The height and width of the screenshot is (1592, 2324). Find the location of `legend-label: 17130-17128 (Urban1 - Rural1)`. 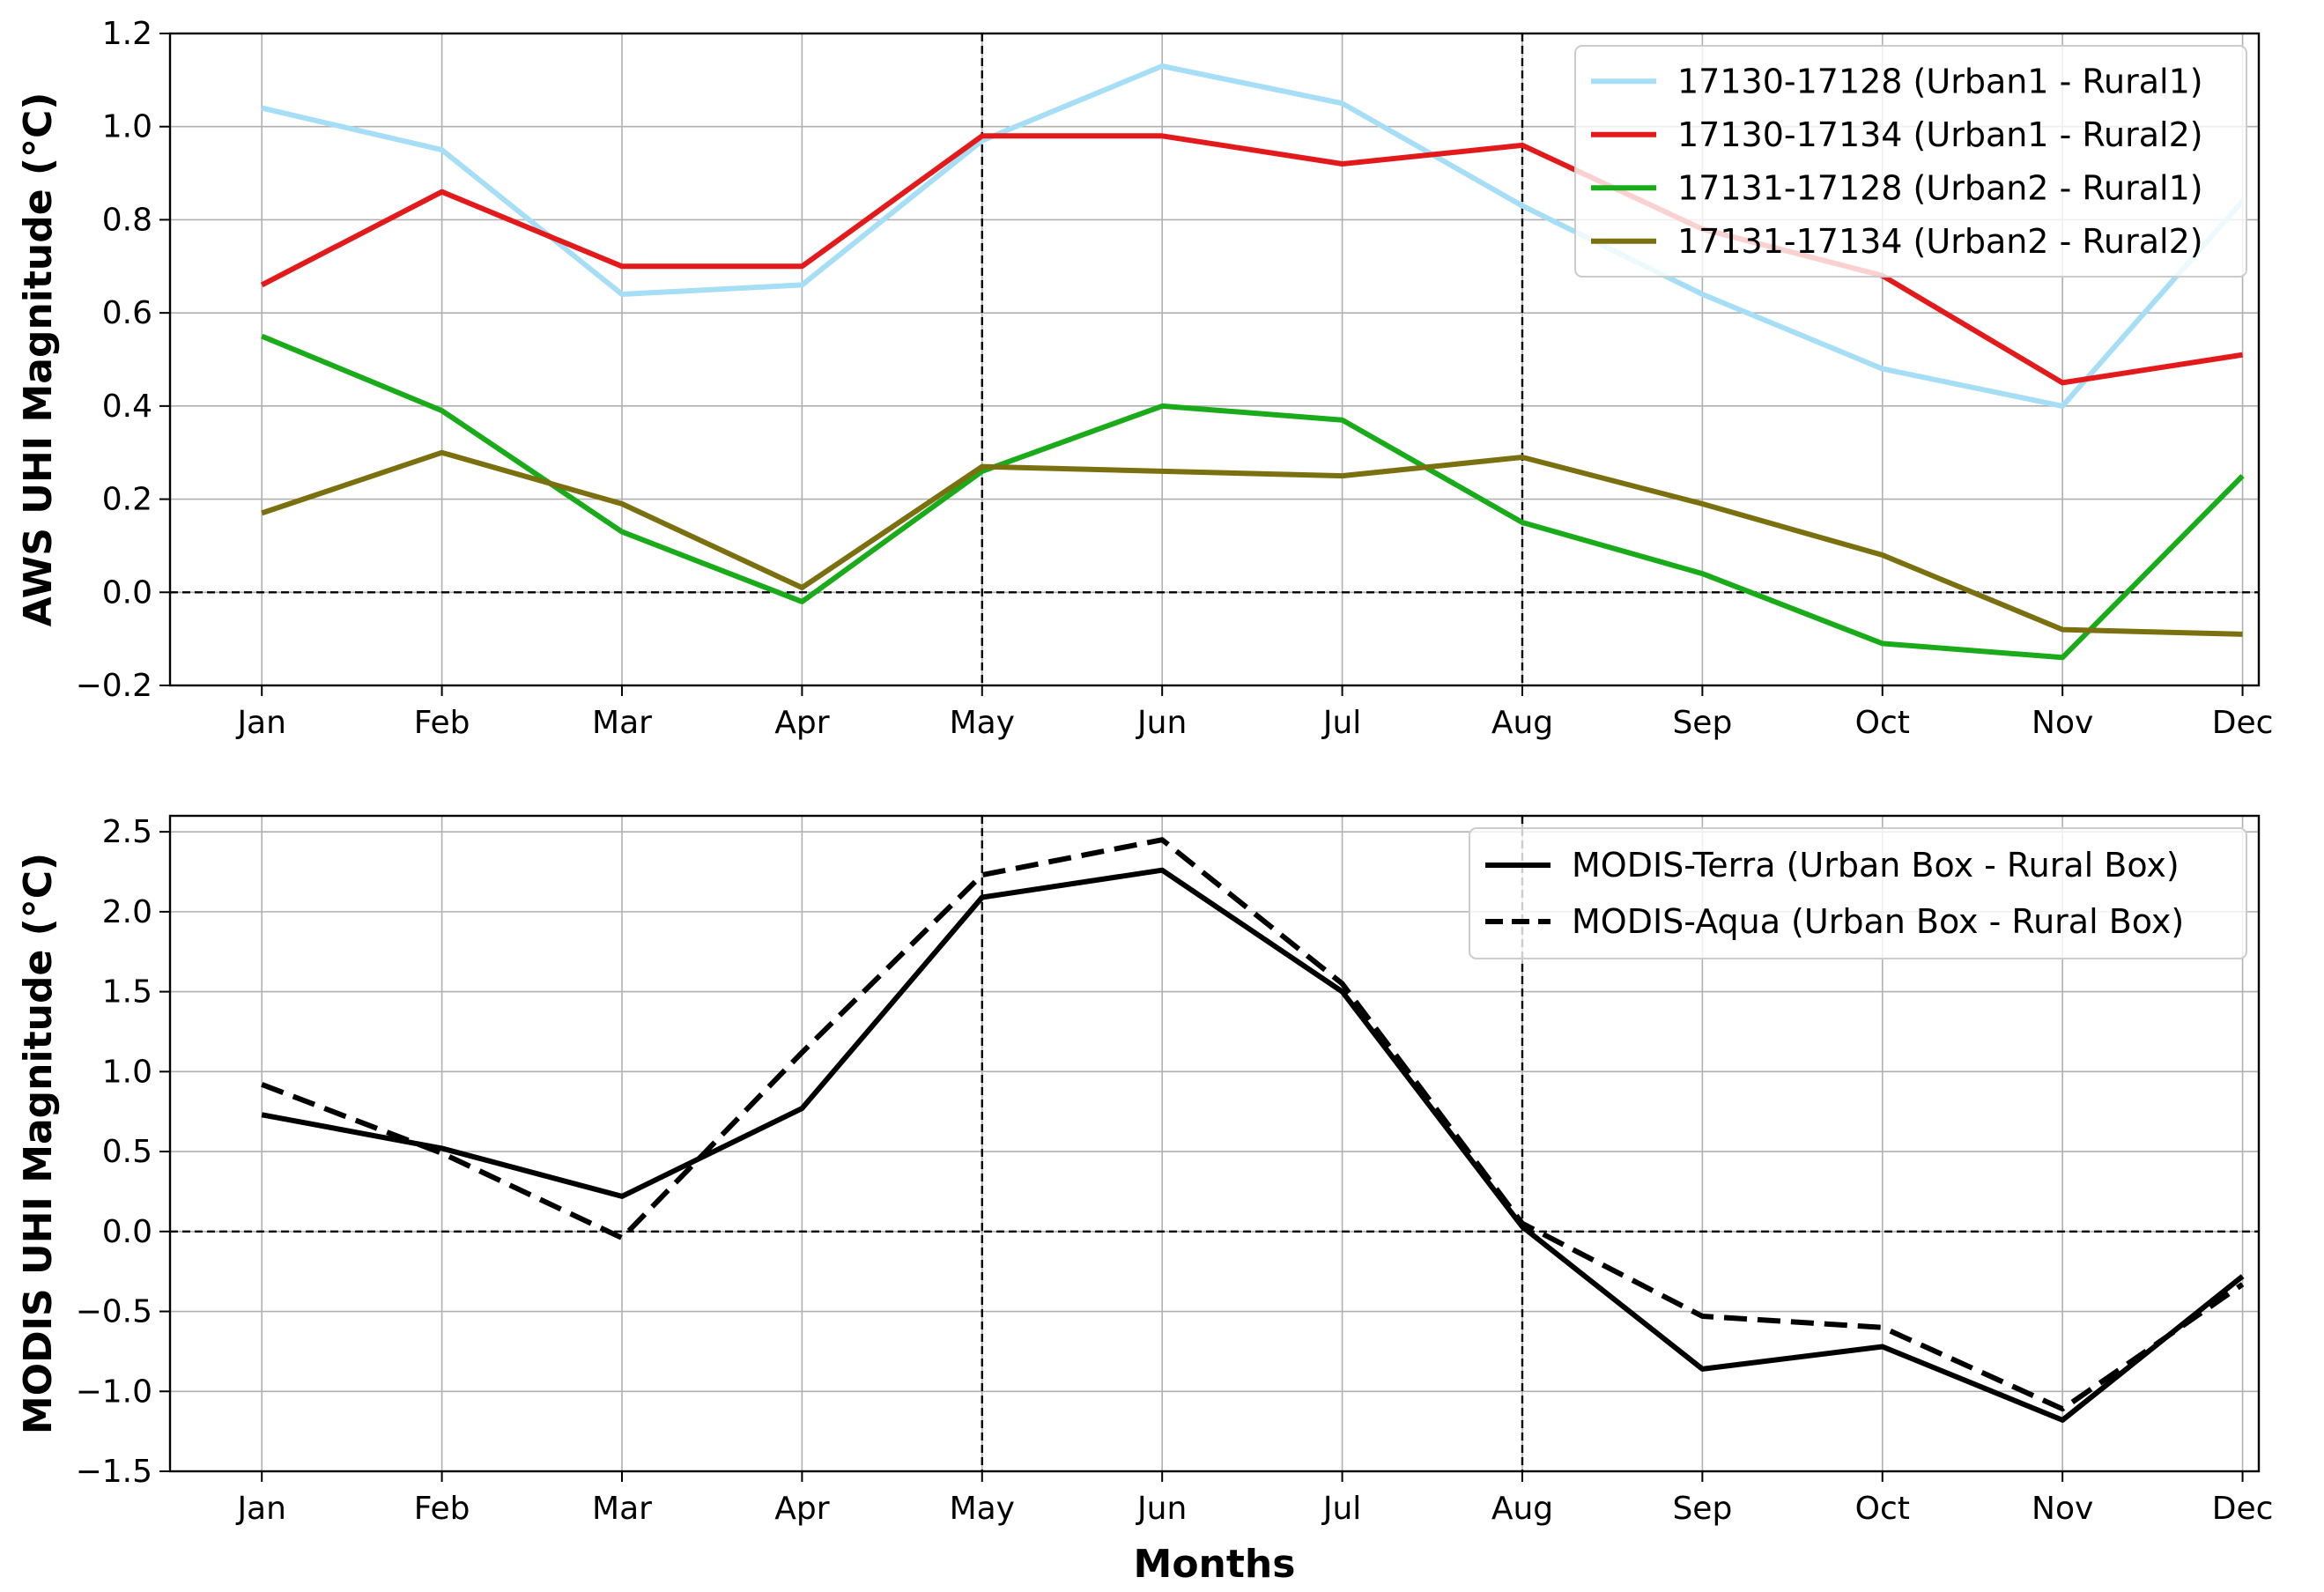

legend-label: 17130-17128 (Urban1 - Rural1) is located at coordinates (1940, 81).